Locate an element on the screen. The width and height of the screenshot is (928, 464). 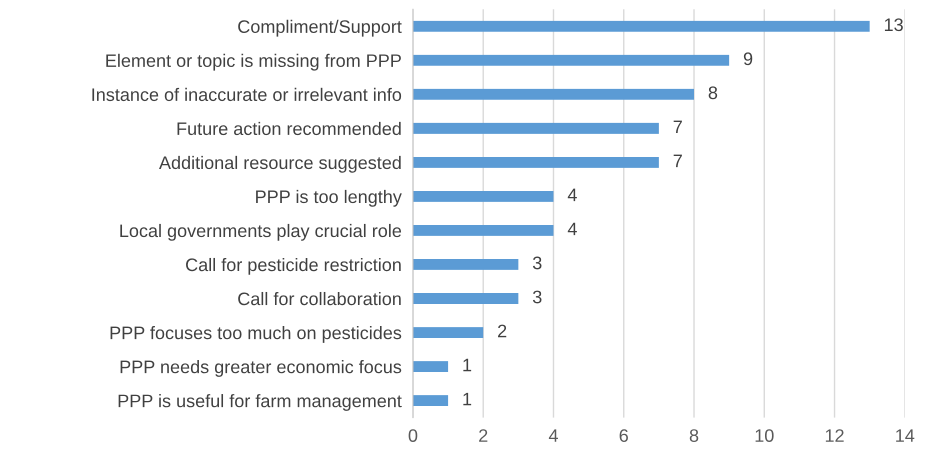
y-tick-label: Compliment/Support is located at coordinates (320, 28).